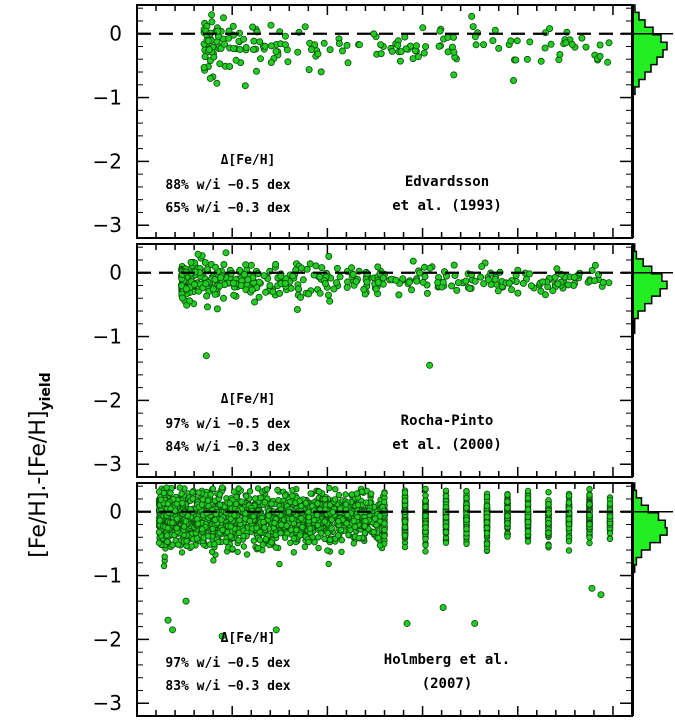 This screenshot has width=675, height=720. I want to click on y-tick-label: 0, so click(115, 512).